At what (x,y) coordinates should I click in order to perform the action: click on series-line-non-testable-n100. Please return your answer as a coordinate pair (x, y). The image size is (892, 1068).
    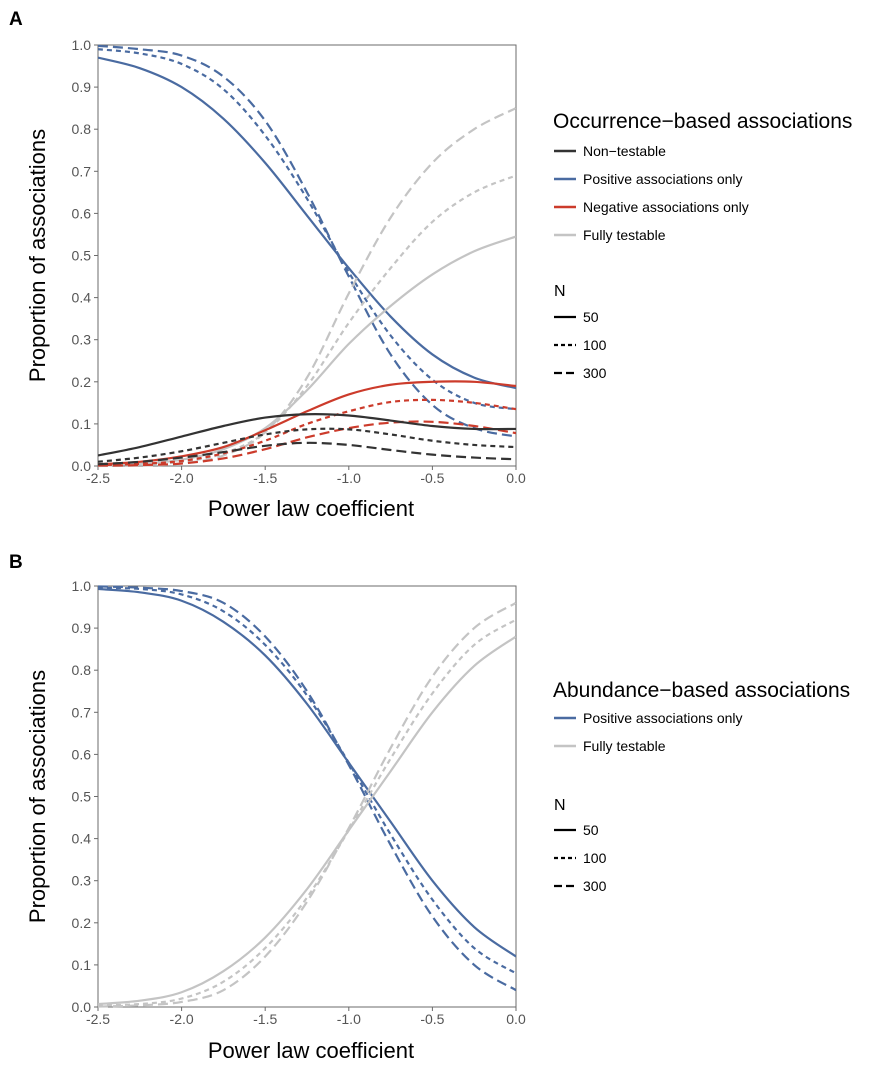
    Looking at the image, I should click on (307, 445).